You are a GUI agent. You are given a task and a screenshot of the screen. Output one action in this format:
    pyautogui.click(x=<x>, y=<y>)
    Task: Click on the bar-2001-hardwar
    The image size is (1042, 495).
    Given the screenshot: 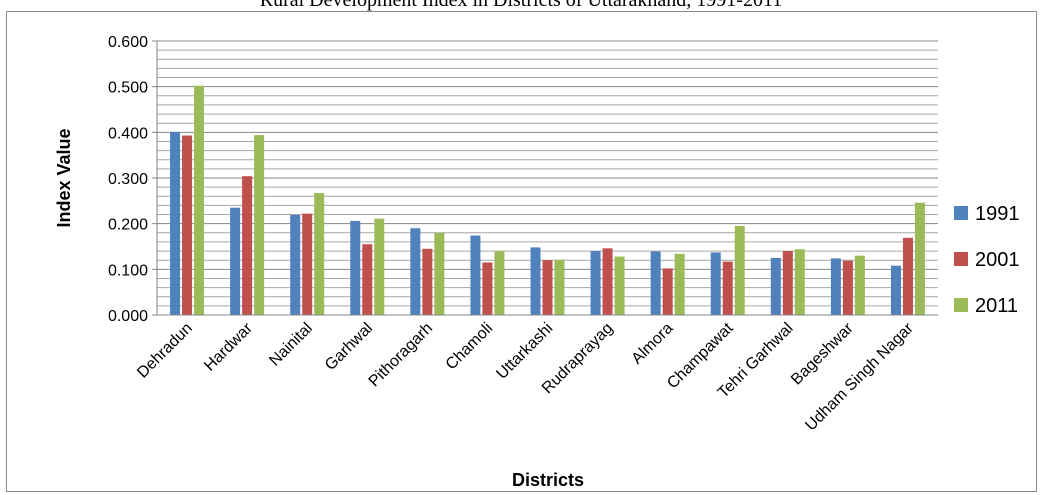 What is the action you would take?
    pyautogui.click(x=247, y=245)
    